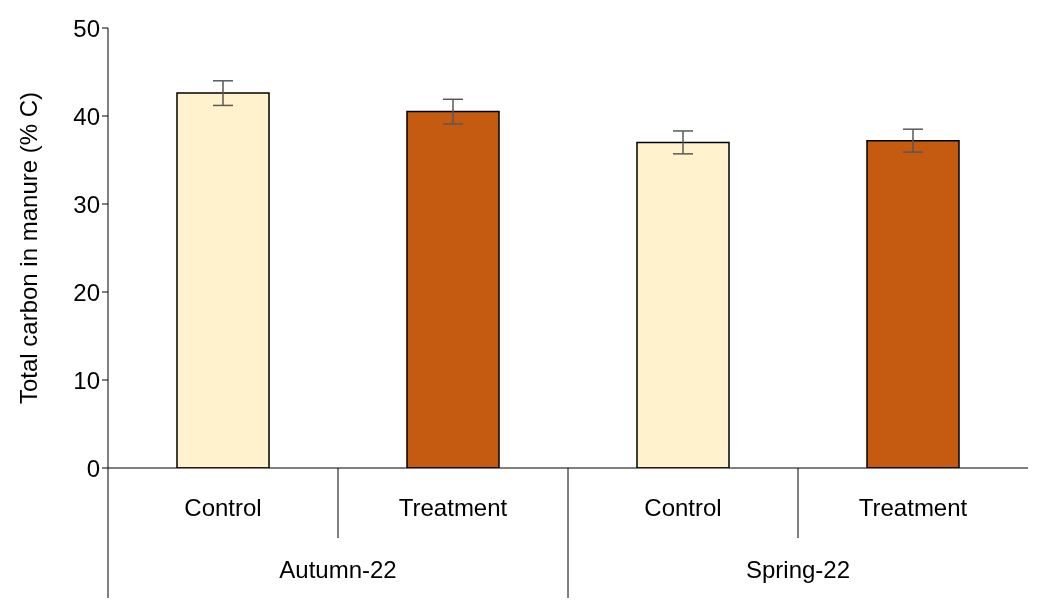 The height and width of the screenshot is (602, 1042). Describe the element at coordinates (86, 380) in the screenshot. I see `y-tick-label: 10` at that location.